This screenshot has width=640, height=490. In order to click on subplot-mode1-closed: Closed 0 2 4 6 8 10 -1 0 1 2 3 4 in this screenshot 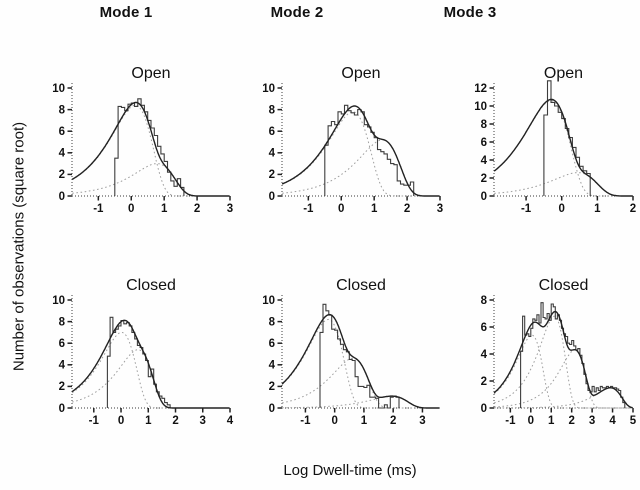, I will do `click(143, 352)`.